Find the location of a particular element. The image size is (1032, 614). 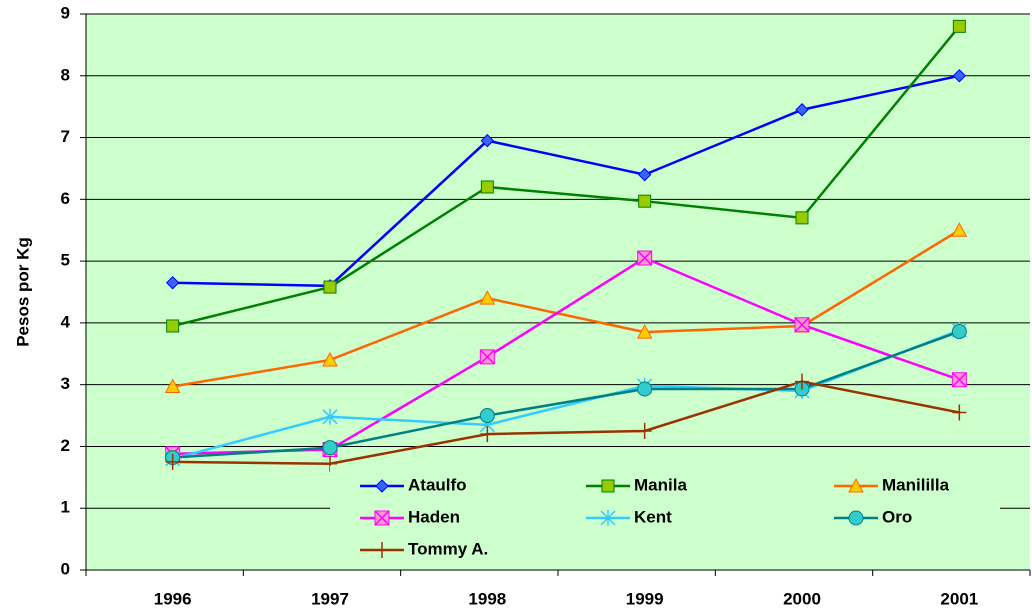

y-tick-label: 8 is located at coordinates (65, 74).